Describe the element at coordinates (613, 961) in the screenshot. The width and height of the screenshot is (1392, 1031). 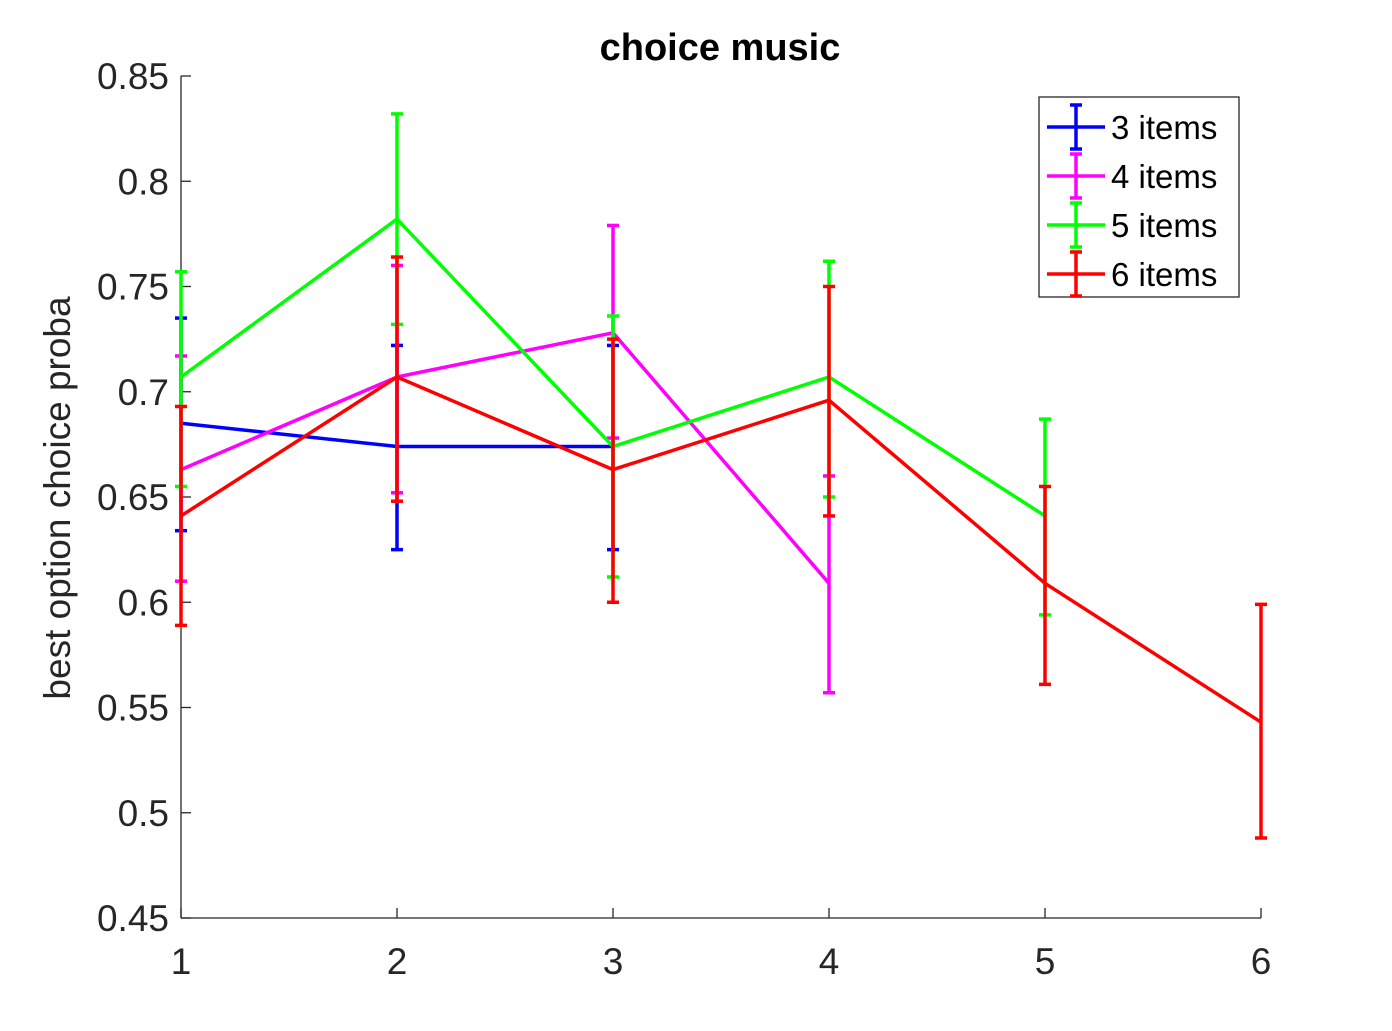
I see `x-tick-label: 3` at that location.